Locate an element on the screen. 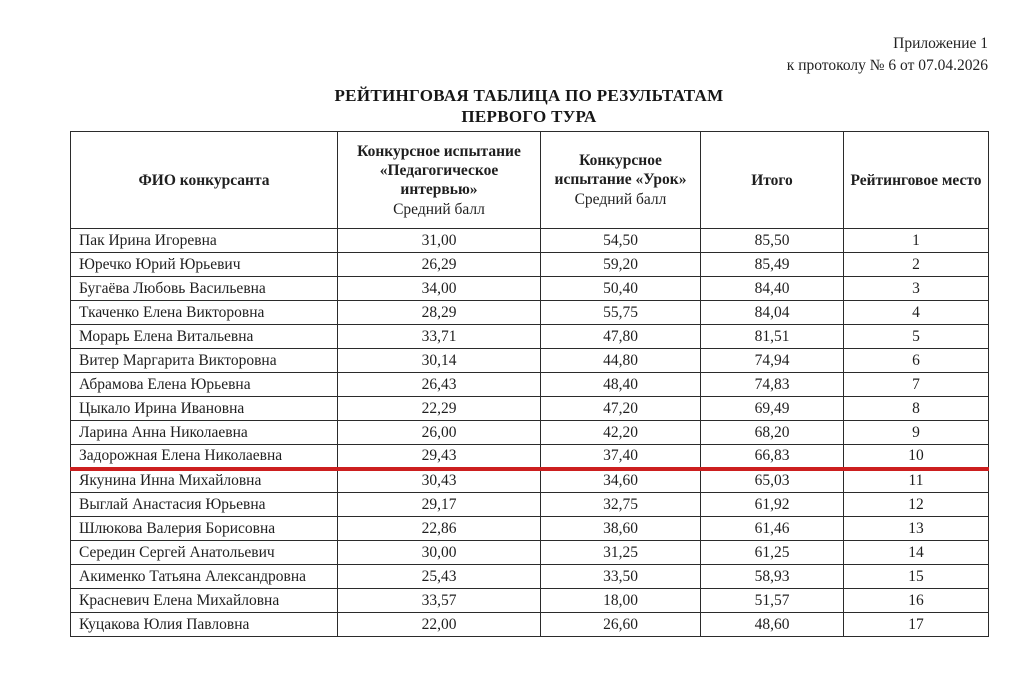  cell-rank: 13 is located at coordinates (916, 528).